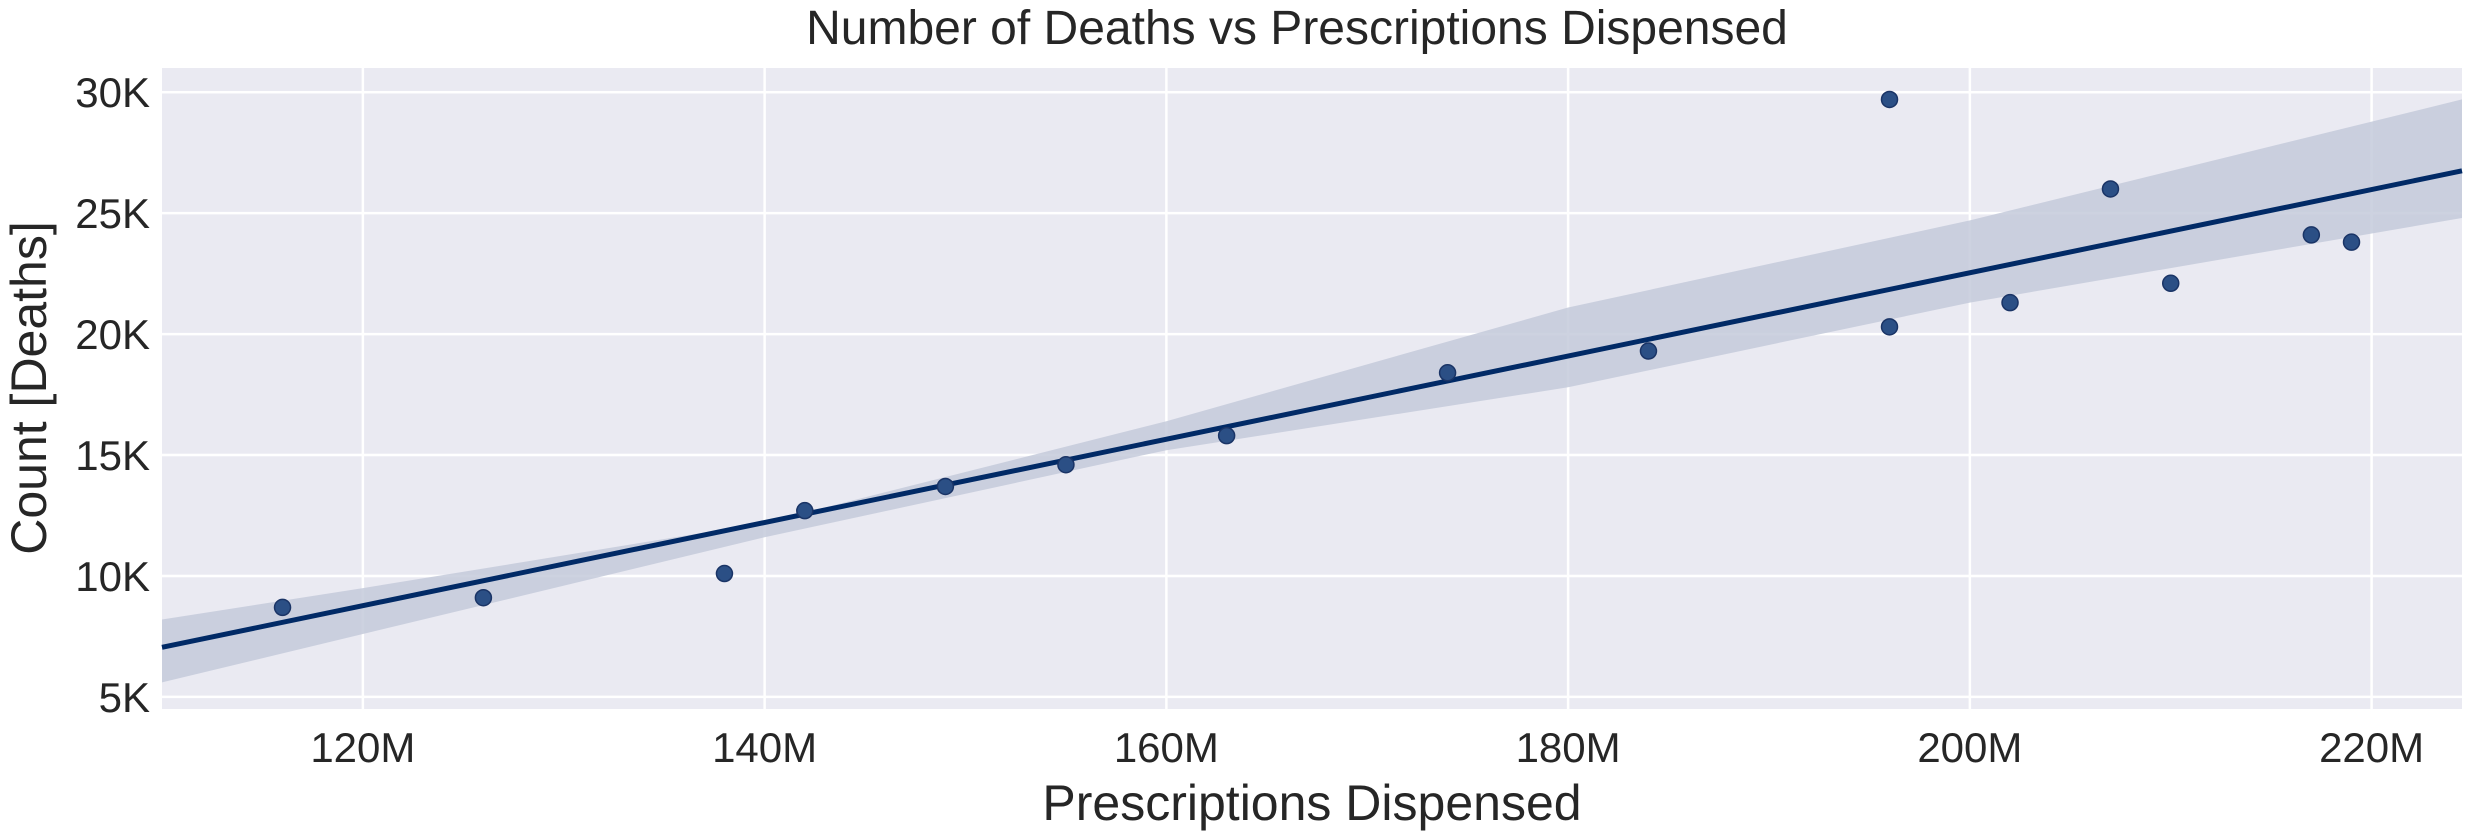 Image resolution: width=2470 pixels, height=833 pixels. Describe the element at coordinates (1568, 747) in the screenshot. I see `x-tick-label: 180M` at that location.